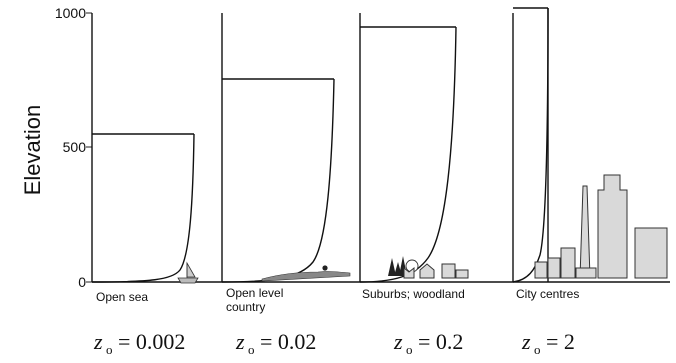 This screenshot has height=363, width=676. I want to click on tick-label-500: 500, so click(75, 147).